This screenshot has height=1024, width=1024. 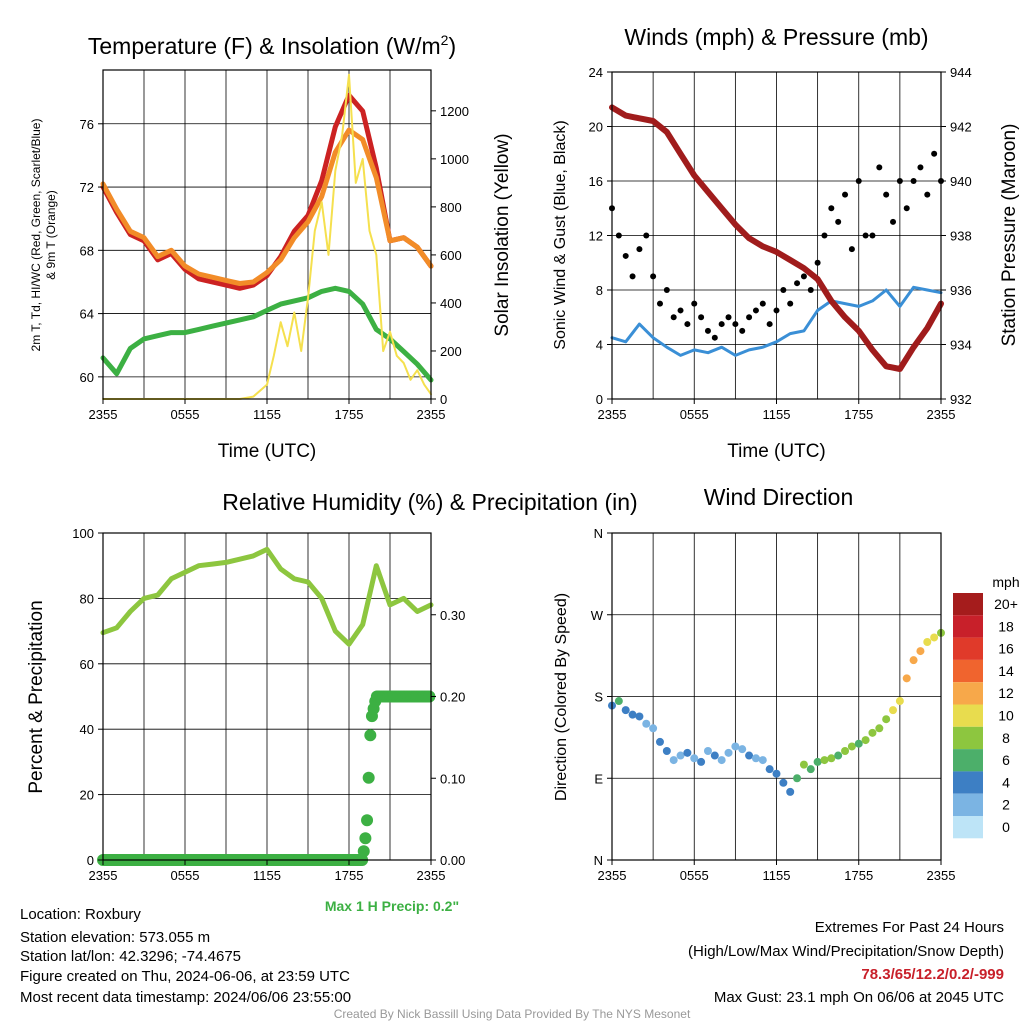 What do you see at coordinates (115, 937) in the screenshot?
I see `footer-elevation: Station elevation: 573.055 m` at bounding box center [115, 937].